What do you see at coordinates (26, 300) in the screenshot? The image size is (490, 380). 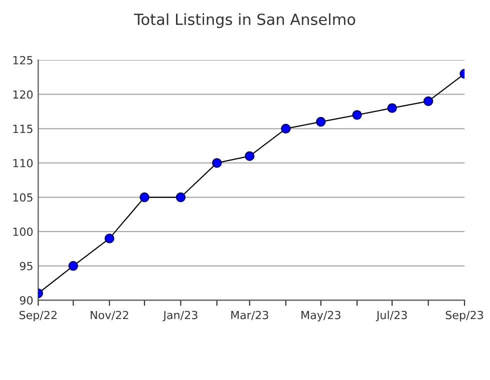 I see `y-tick-label: 90` at bounding box center [26, 300].